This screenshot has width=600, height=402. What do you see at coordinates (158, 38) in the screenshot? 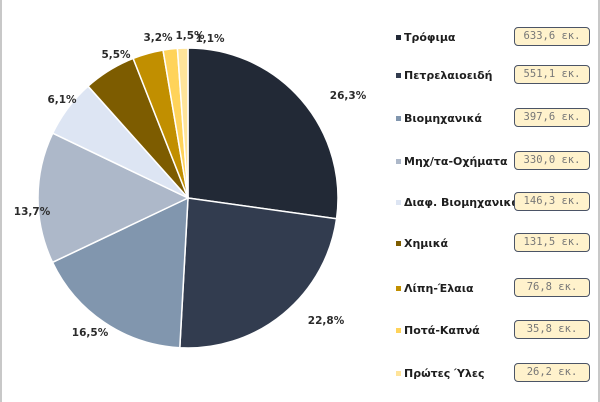
I see `data-label-6: 3,2%` at bounding box center [158, 38].